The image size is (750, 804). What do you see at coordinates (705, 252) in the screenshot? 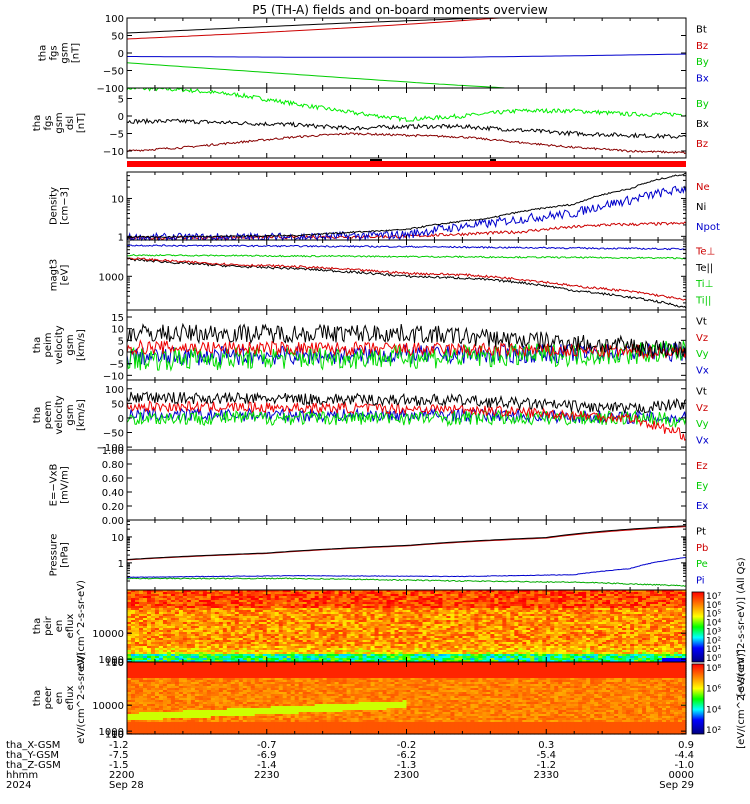
I see `legend-entry: Te⊥` at bounding box center [705, 252].